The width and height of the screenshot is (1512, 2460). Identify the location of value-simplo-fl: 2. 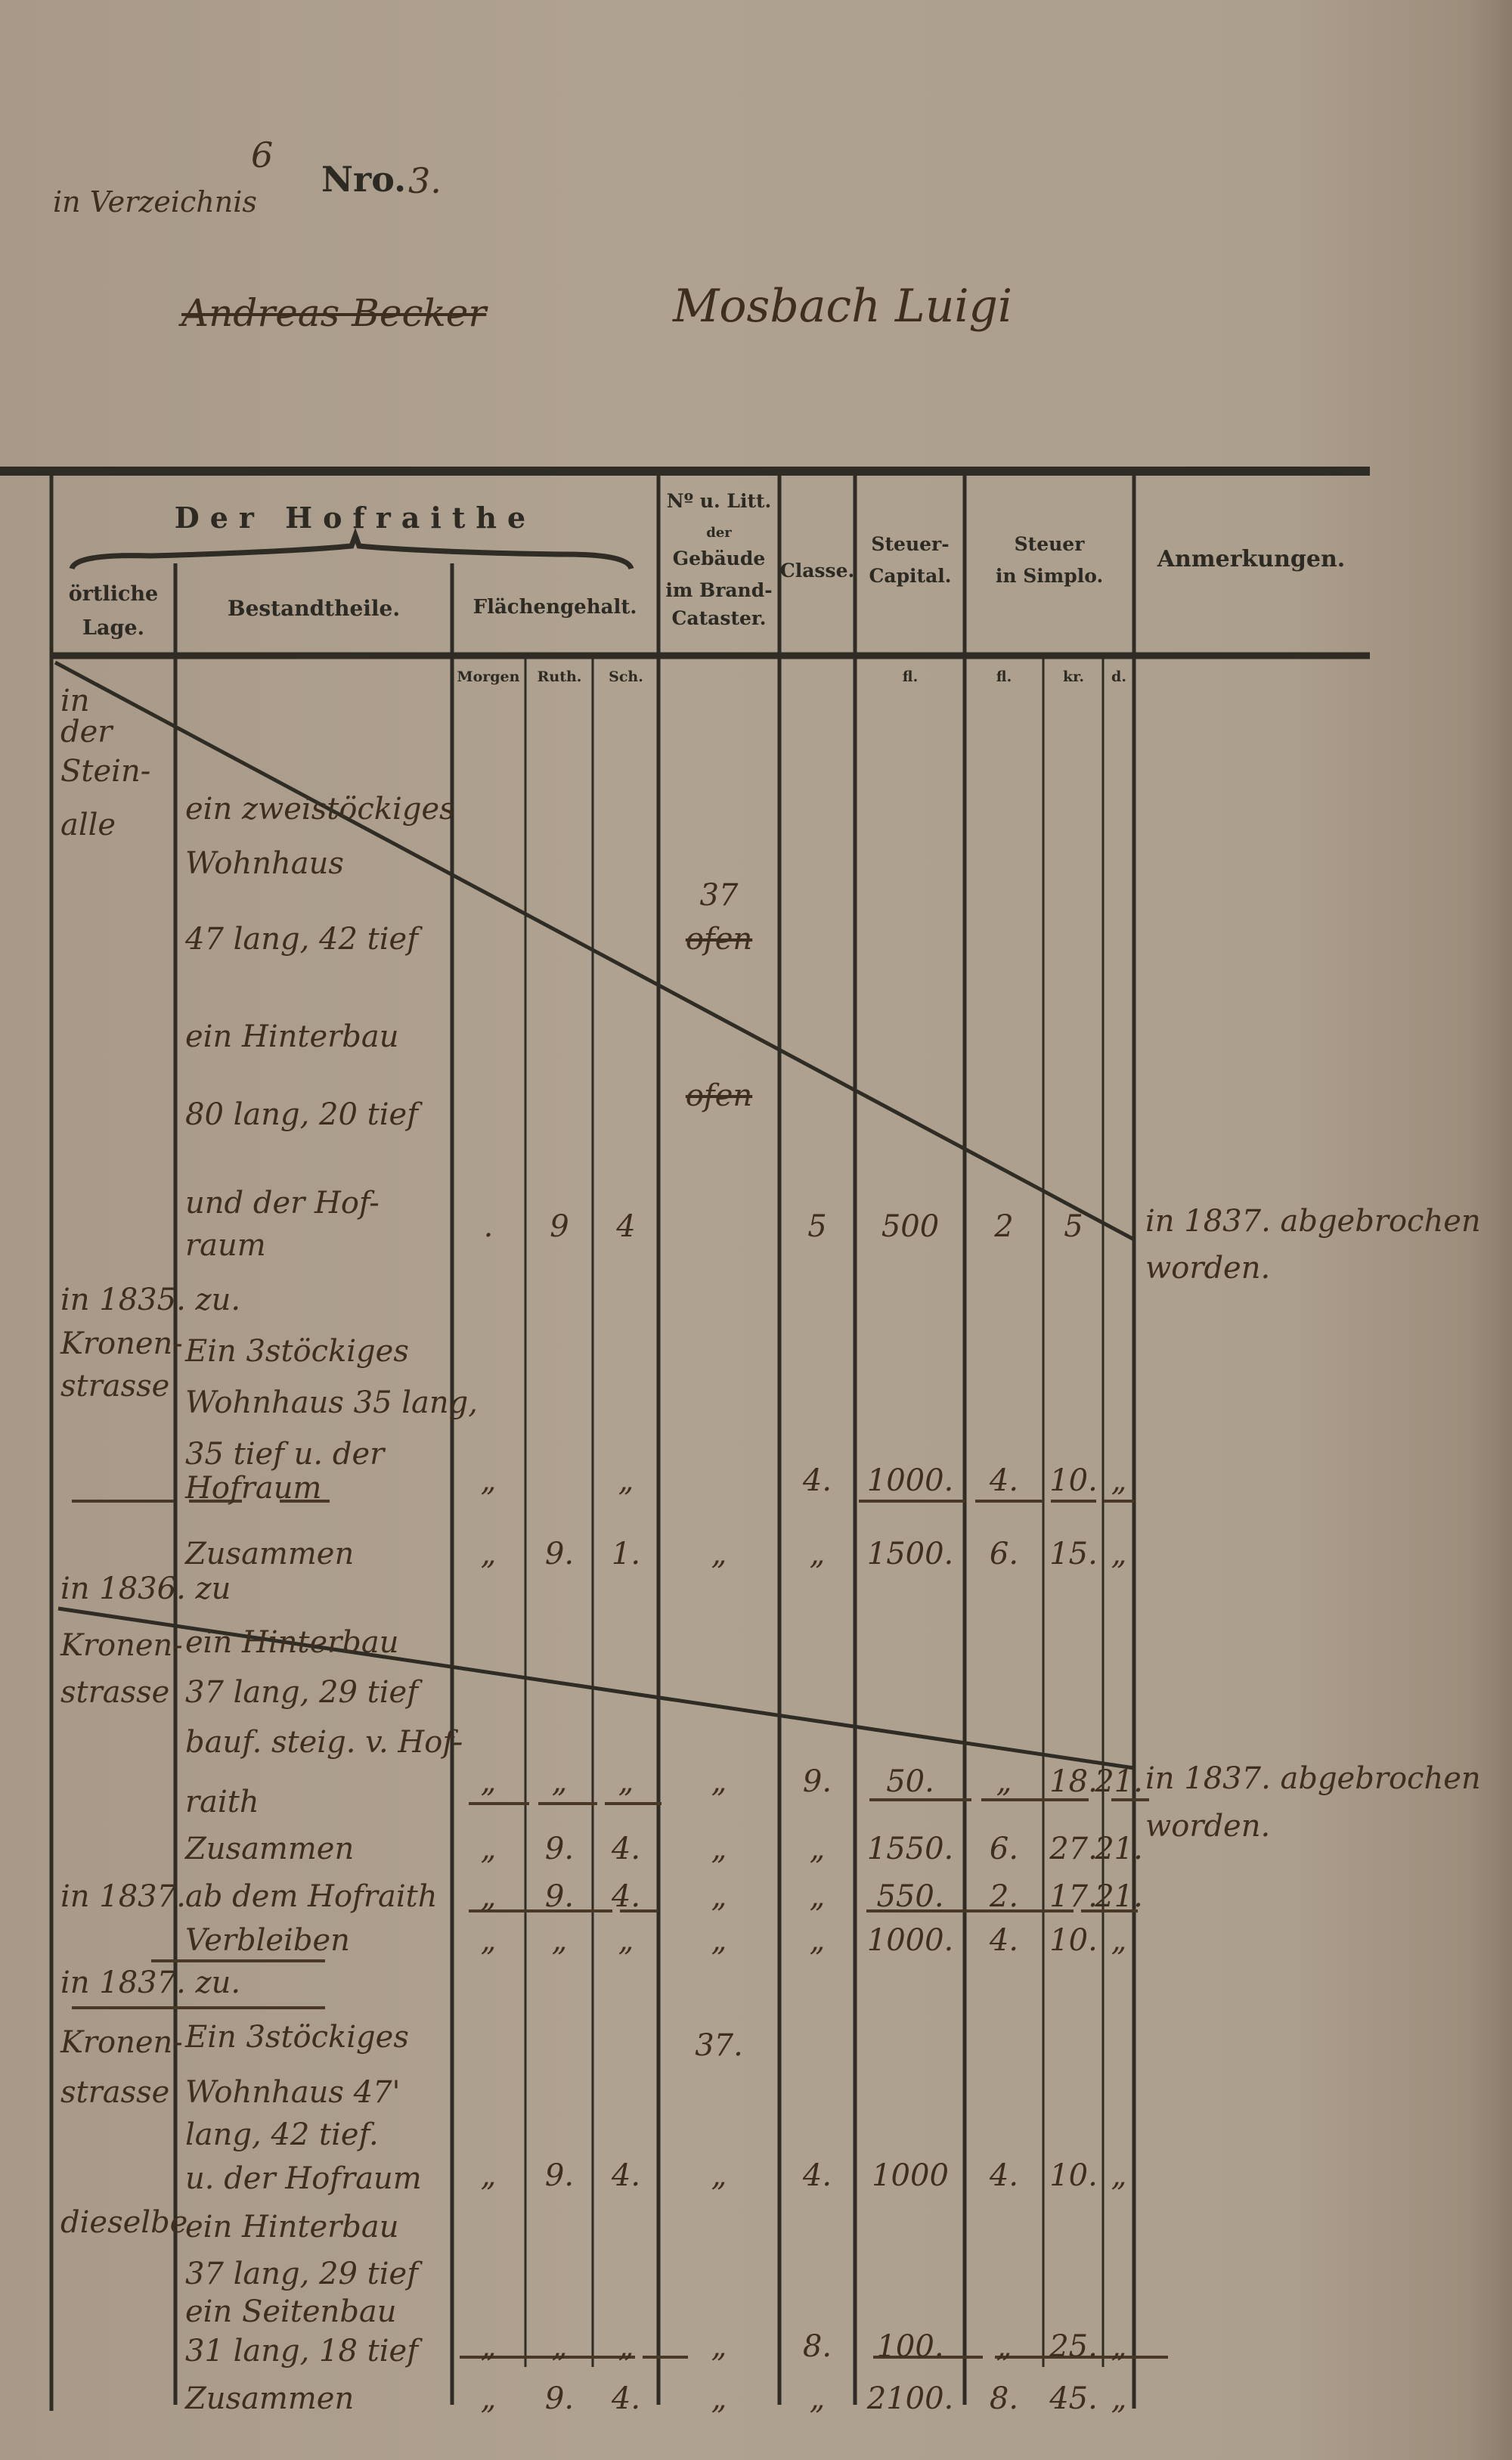
(1004, 1226).